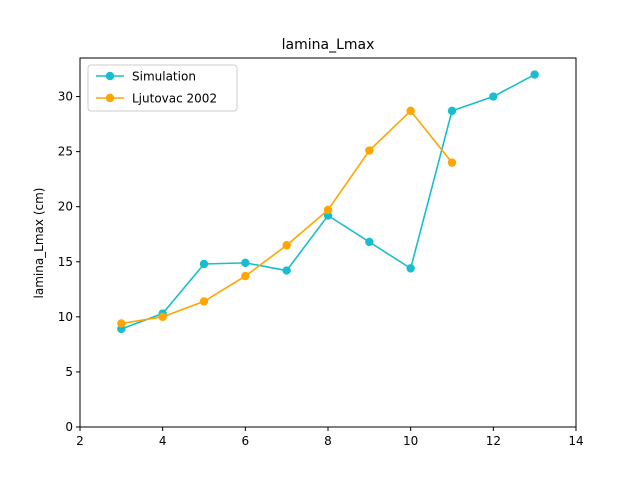  What do you see at coordinates (164, 77) in the screenshot?
I see `legend-label-simulation: Simulation` at bounding box center [164, 77].